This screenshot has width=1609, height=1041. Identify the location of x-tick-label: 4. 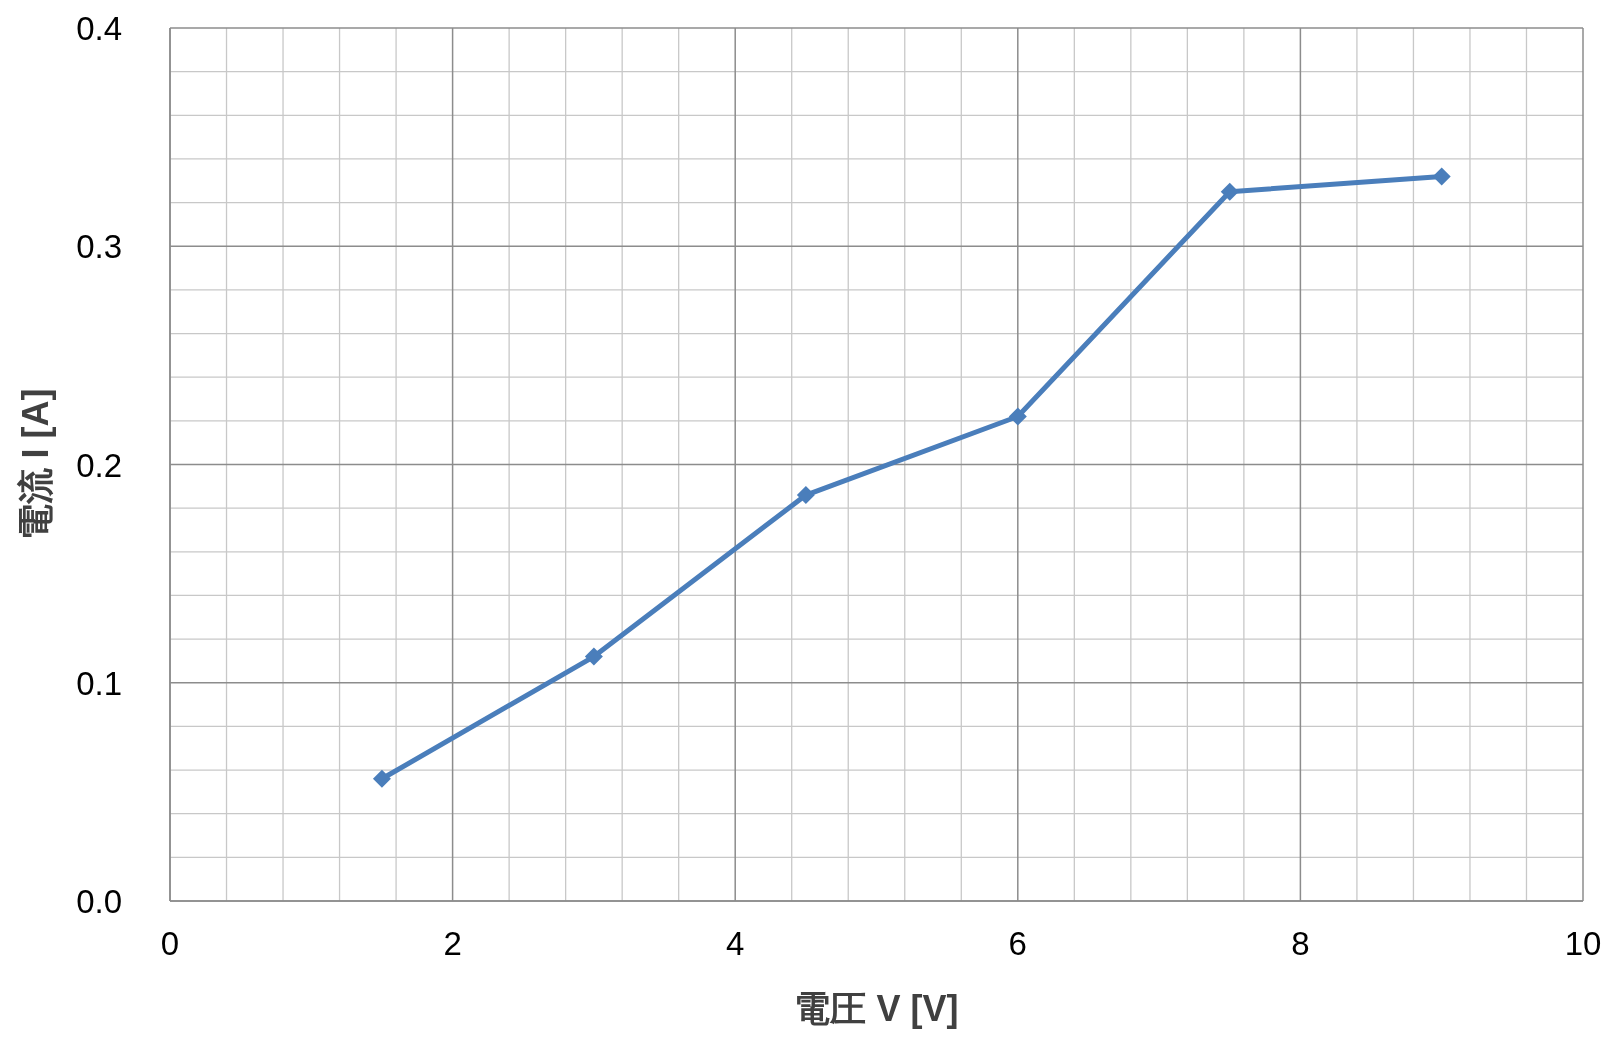
(735, 943).